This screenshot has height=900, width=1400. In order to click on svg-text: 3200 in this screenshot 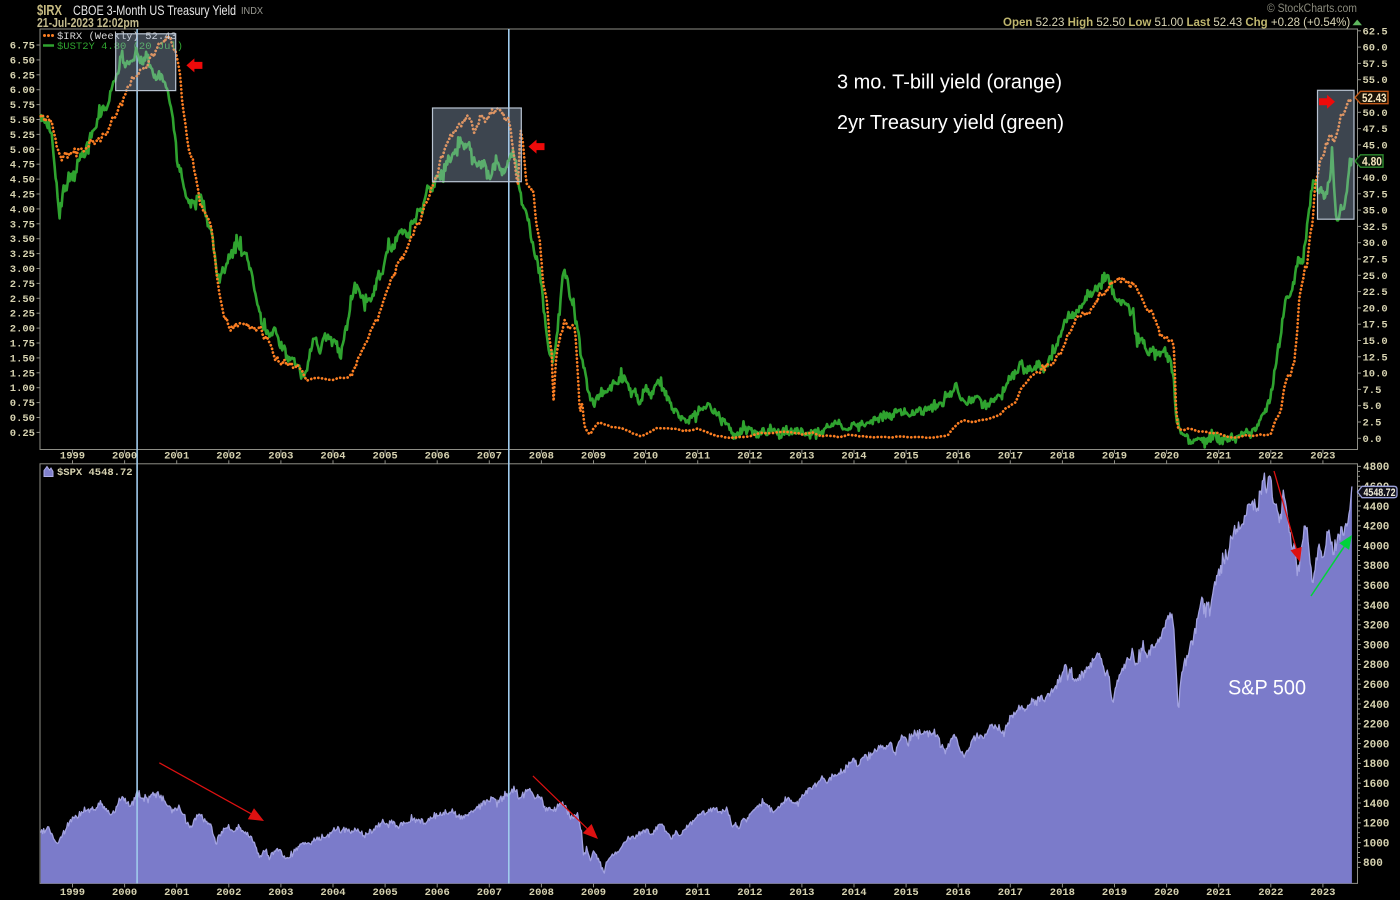, I will do `click(1376, 627)`.